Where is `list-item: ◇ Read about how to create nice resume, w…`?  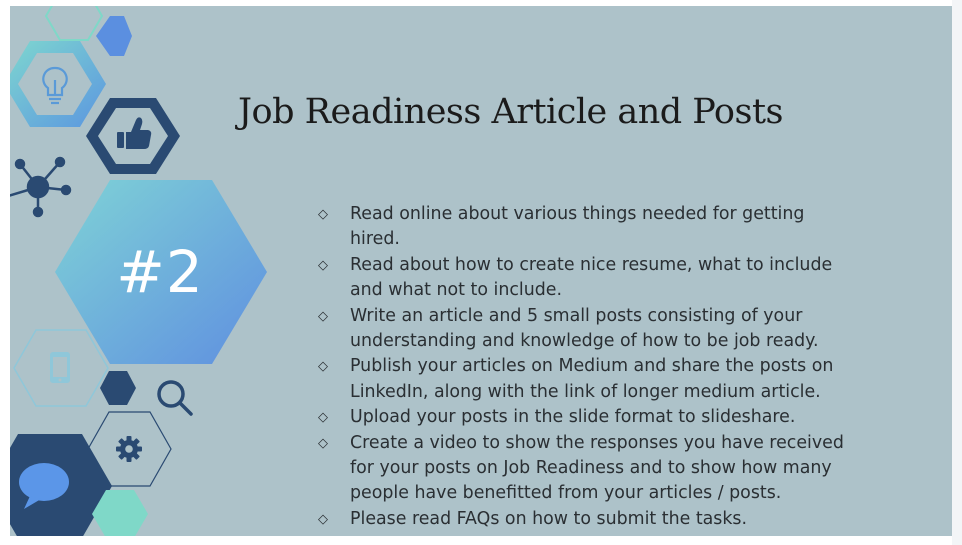 list-item: ◇ Read about how to create nice resume, w… is located at coordinates (575, 277).